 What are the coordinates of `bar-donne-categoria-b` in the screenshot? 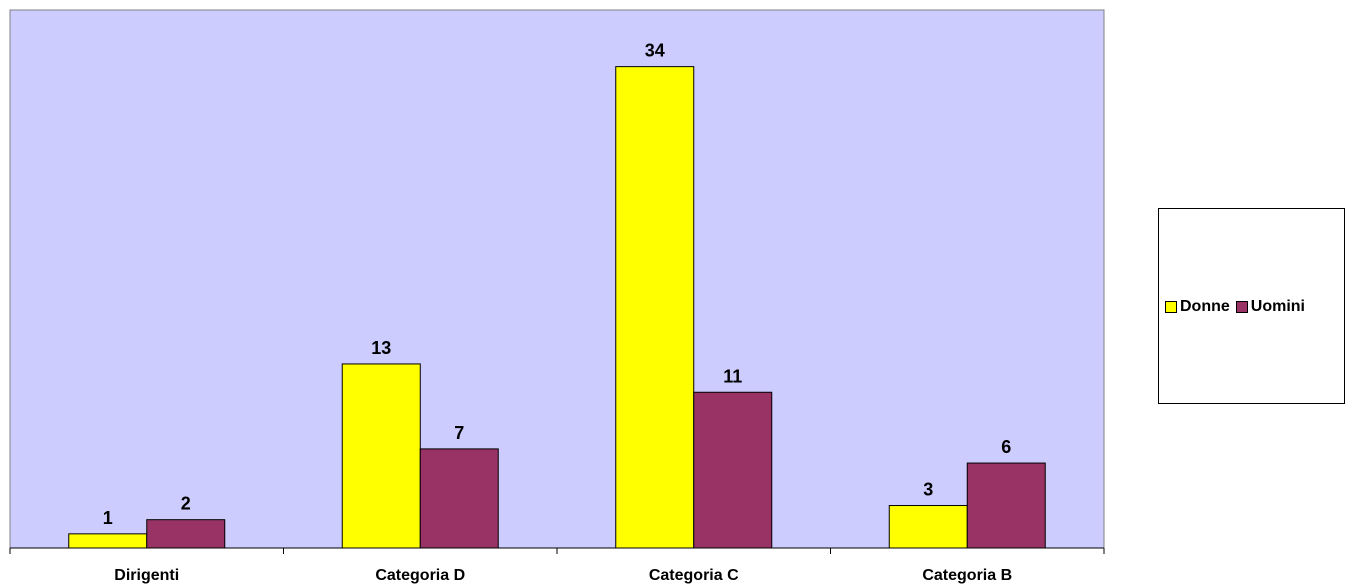 It's located at (928, 527).